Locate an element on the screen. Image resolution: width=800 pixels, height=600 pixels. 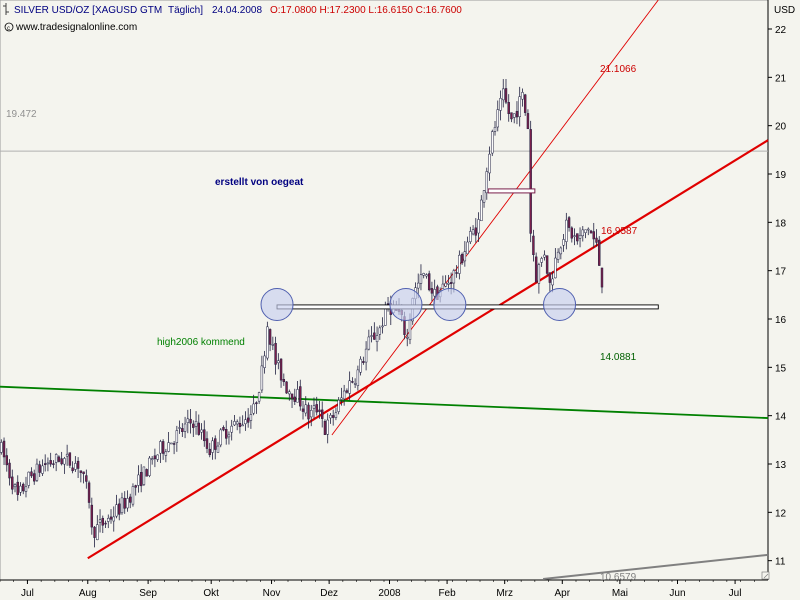
level-19472-label: 19.472 is located at coordinates (21, 114).